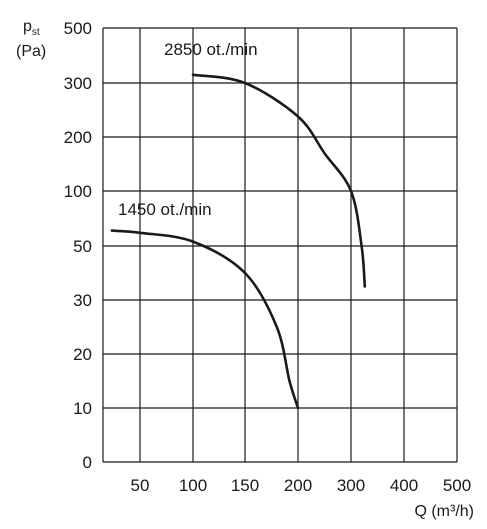 The image size is (487, 529). I want to click on x-tick-label: 150, so click(245, 485).